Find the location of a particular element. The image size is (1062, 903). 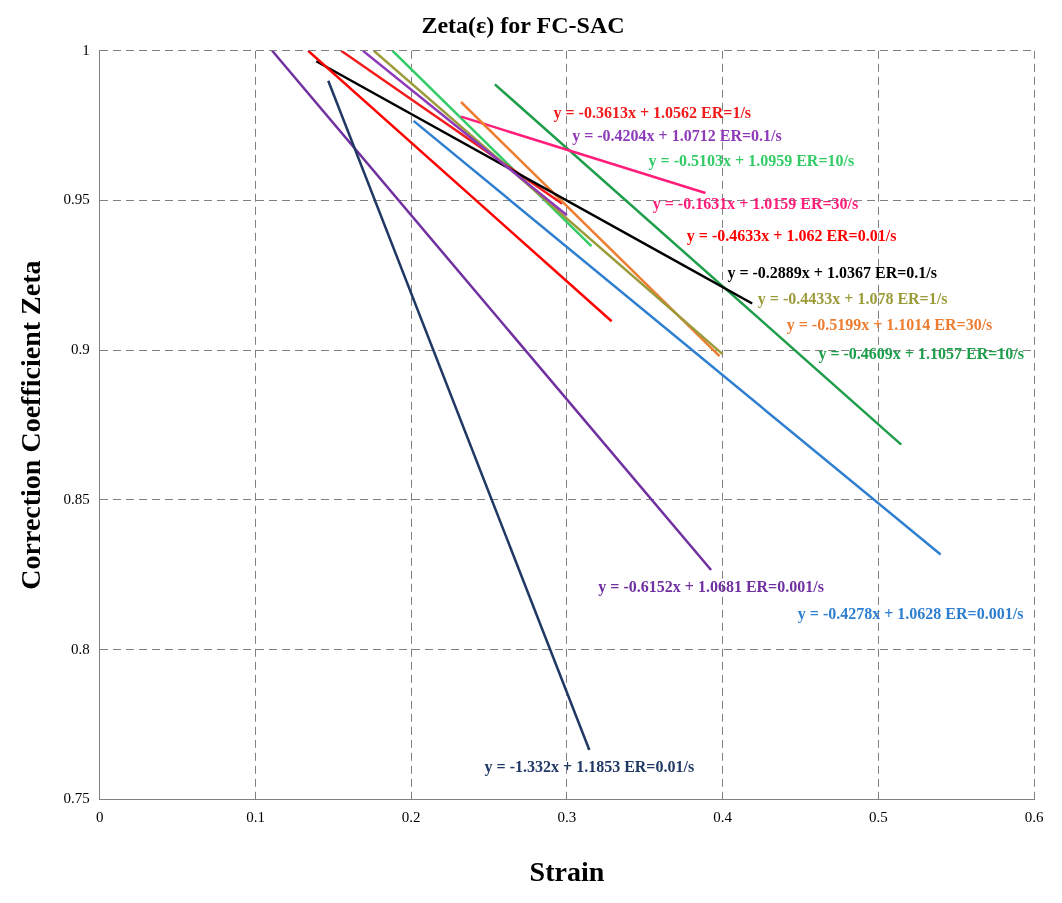

y-tick-label: 0.9 is located at coordinates (80, 349).